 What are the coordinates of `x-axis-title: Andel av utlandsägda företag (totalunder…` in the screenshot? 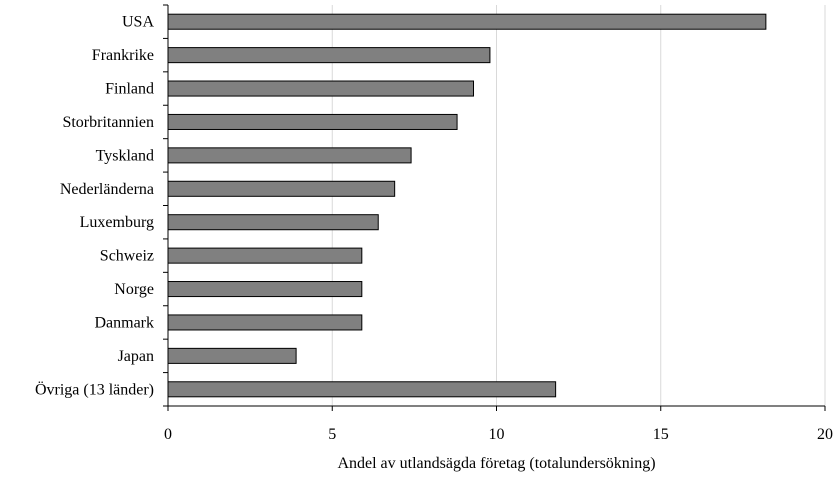 It's located at (496, 463).